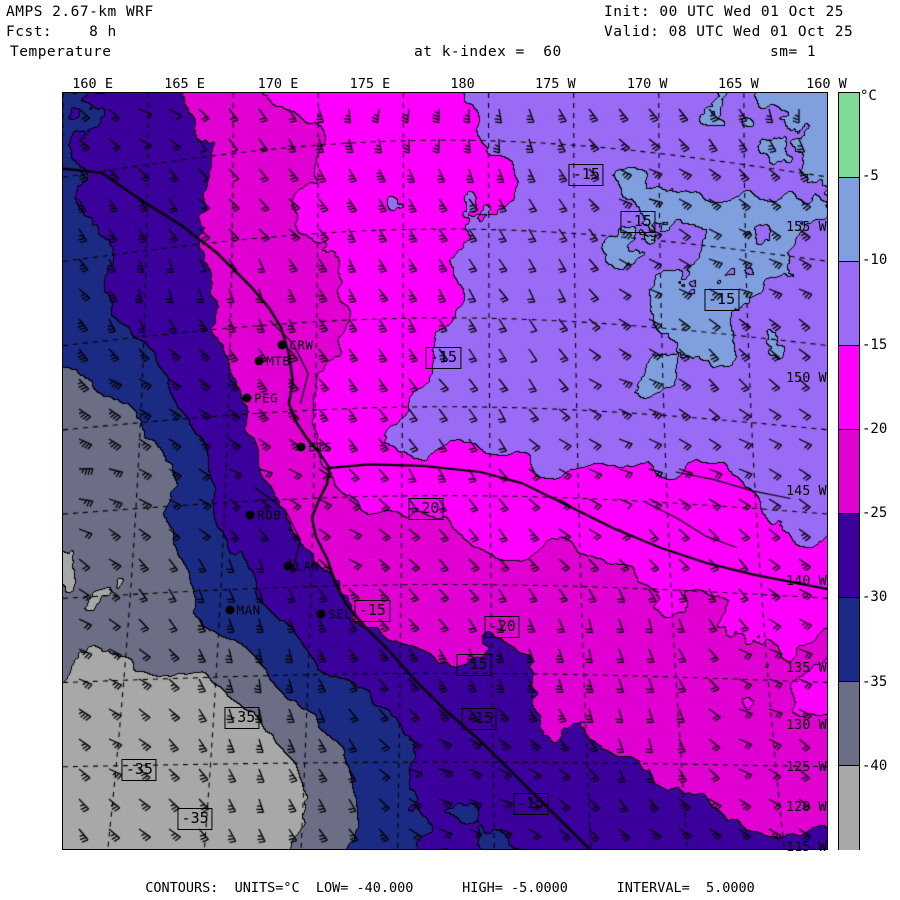  I want to click on colorbar-tick--40: -40, so click(875, 765).